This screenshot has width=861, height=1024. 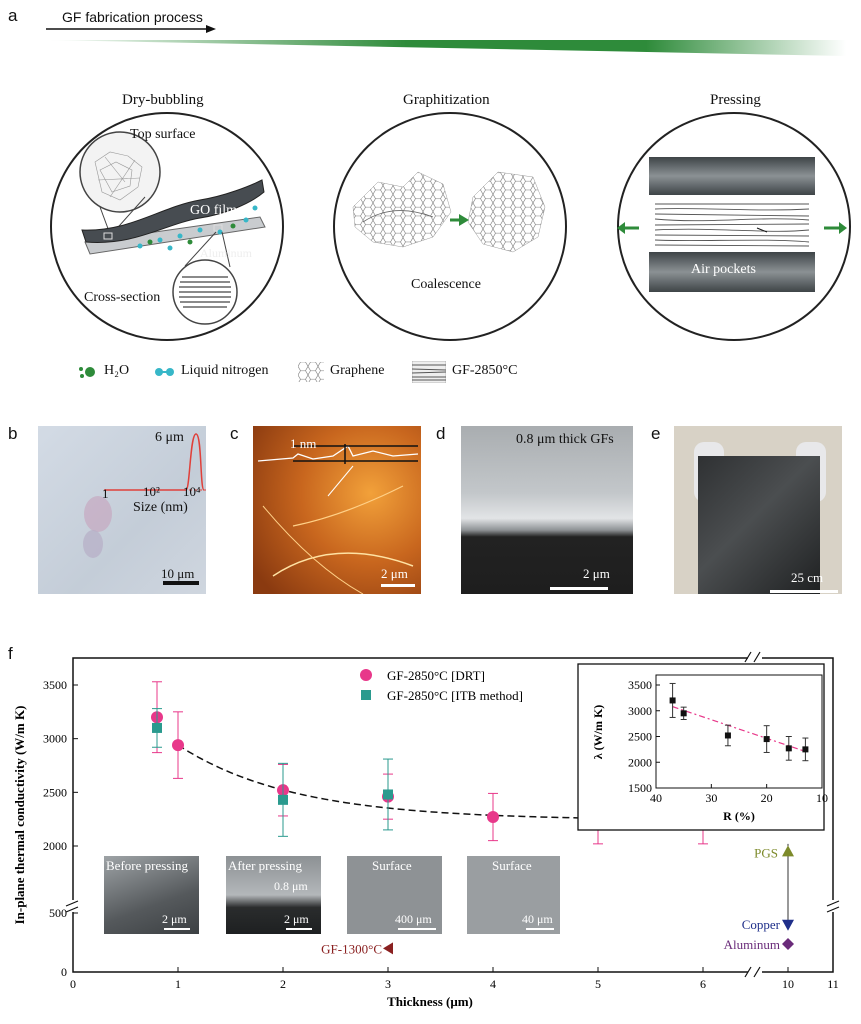 I want to click on panel-d-letter: d, so click(x=441, y=433).